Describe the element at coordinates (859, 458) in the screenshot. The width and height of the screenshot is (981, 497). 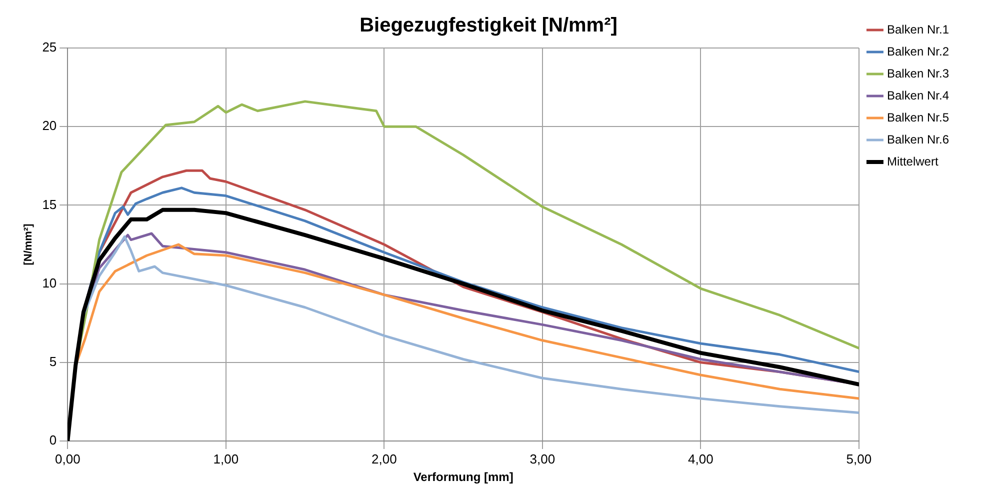
I see `x-tick-label: 5,00` at that location.